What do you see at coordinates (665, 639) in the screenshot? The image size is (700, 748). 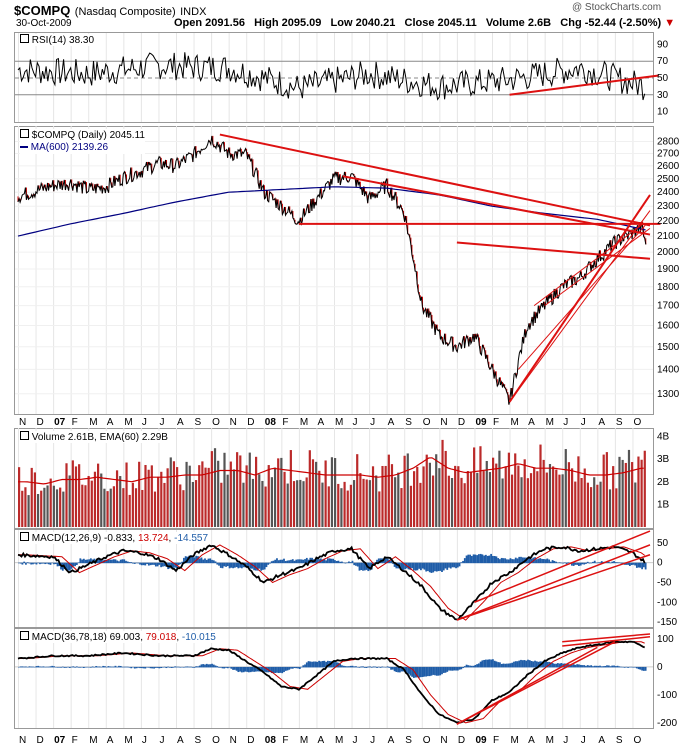 I see `macd2-y-tick: 100` at bounding box center [665, 639].